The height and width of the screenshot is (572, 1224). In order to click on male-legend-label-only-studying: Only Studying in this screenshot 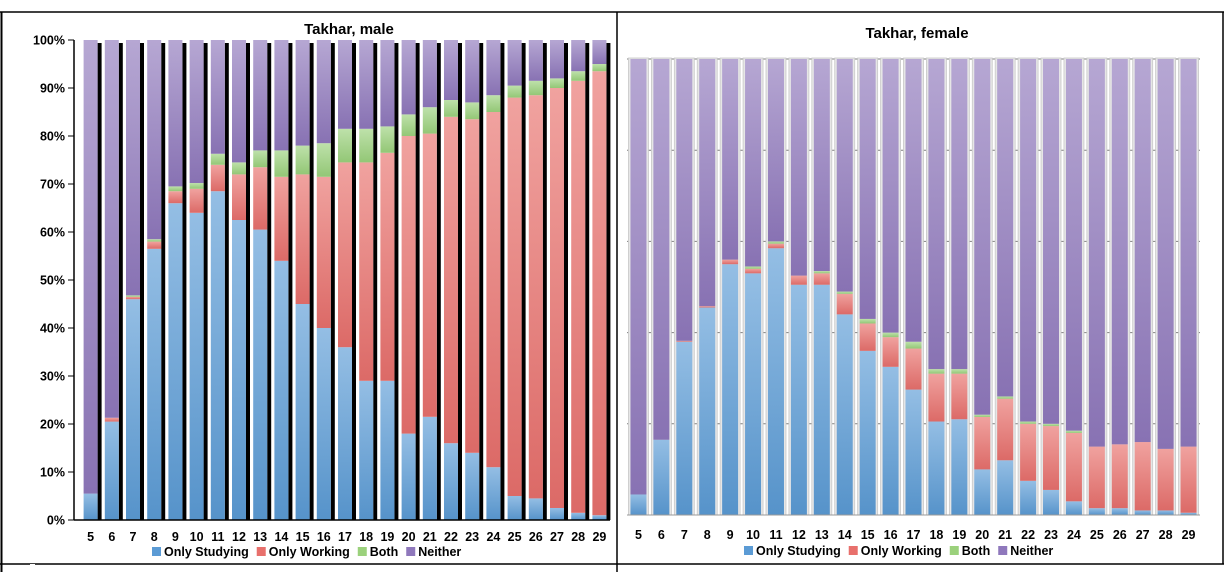, I will do `click(206, 552)`.